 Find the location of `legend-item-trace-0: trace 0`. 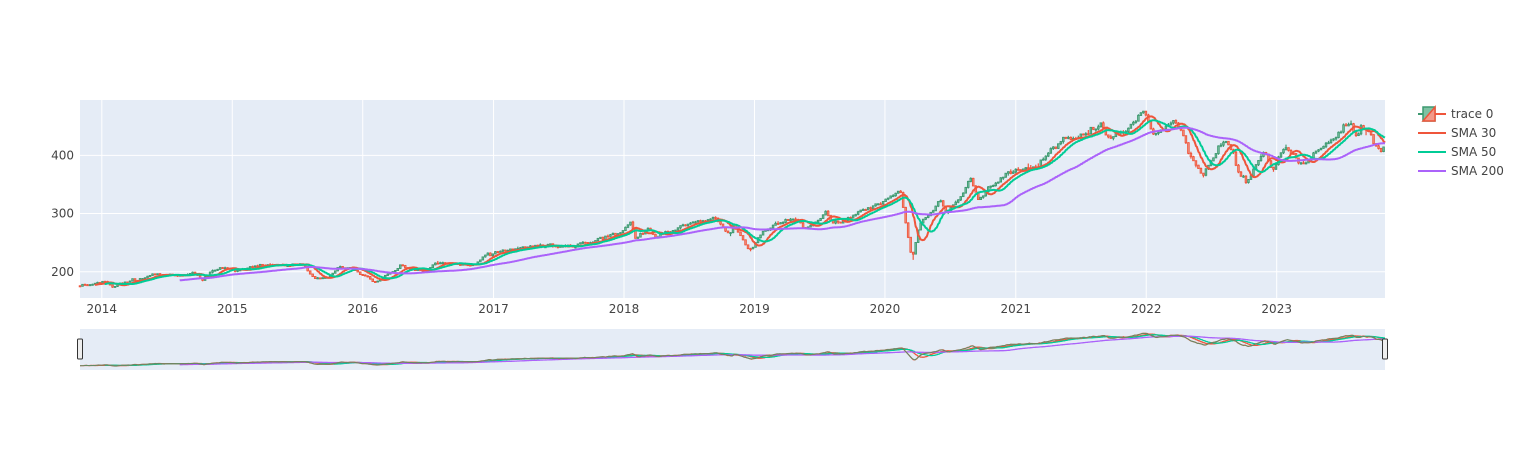

legend-item-trace-0: trace 0 is located at coordinates (1455, 113).